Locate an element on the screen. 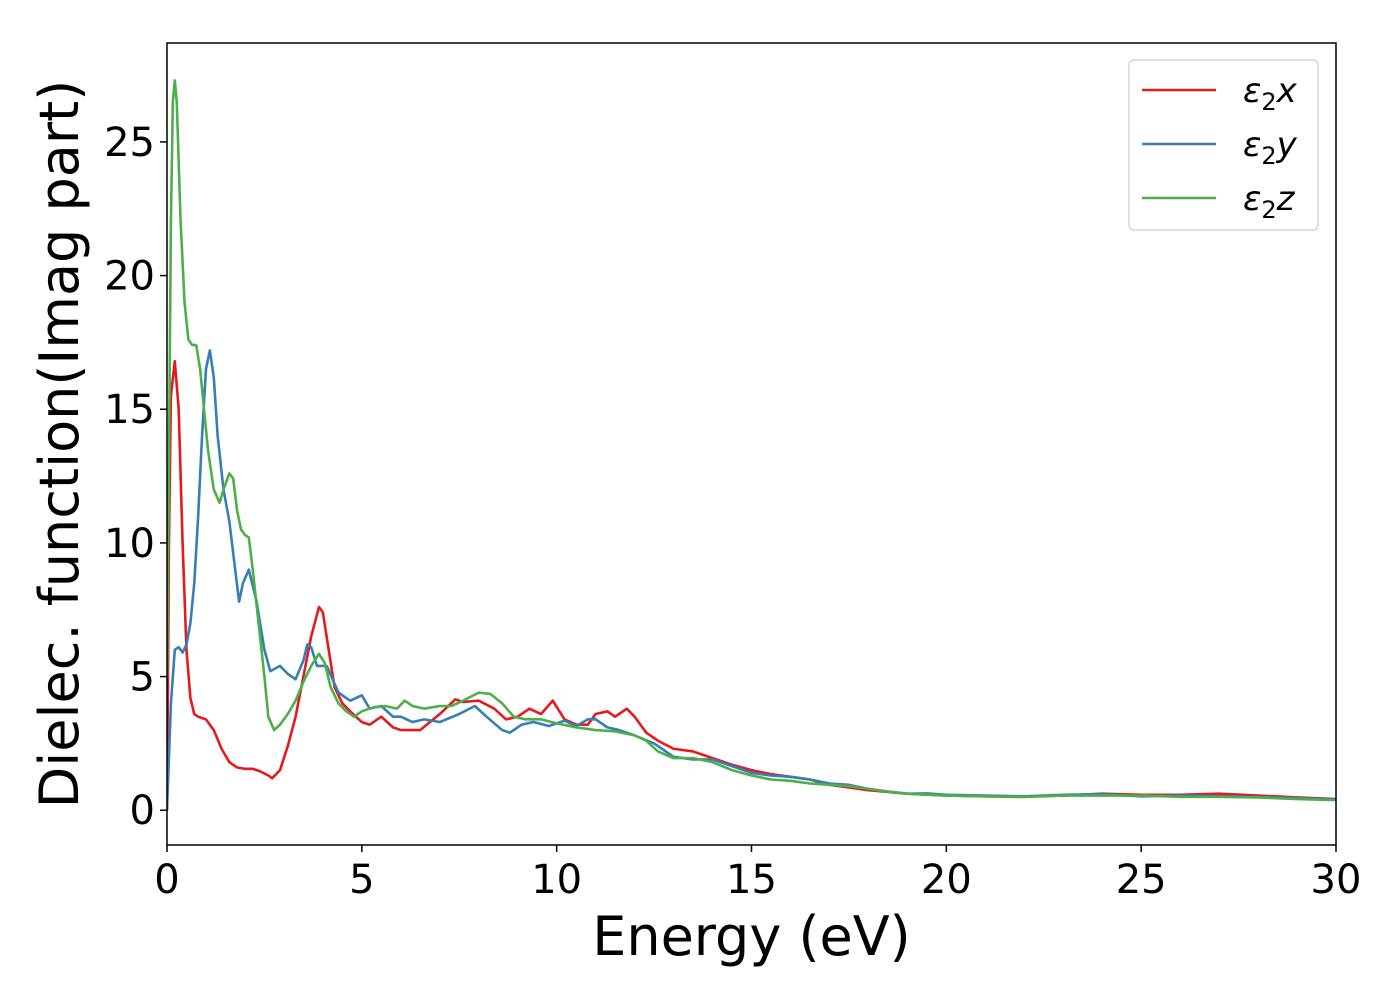 The width and height of the screenshot is (1400, 1000). x-tick-label: 20 is located at coordinates (946, 880).